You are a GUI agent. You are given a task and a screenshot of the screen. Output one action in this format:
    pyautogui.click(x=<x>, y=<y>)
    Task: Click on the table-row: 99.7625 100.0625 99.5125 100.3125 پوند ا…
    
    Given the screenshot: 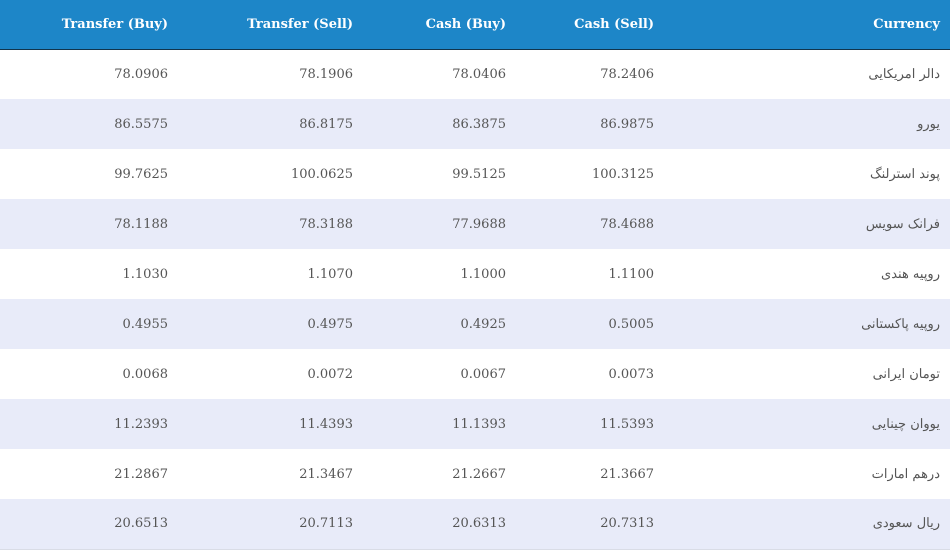 What is the action you would take?
    pyautogui.click(x=475, y=174)
    